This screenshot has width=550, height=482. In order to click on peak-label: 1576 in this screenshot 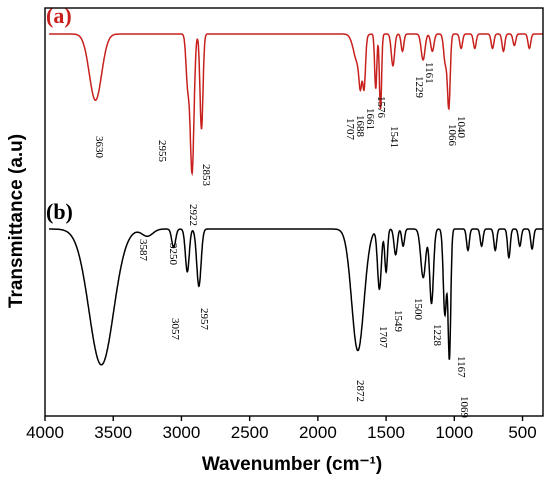, I will do `click(381, 107)`.